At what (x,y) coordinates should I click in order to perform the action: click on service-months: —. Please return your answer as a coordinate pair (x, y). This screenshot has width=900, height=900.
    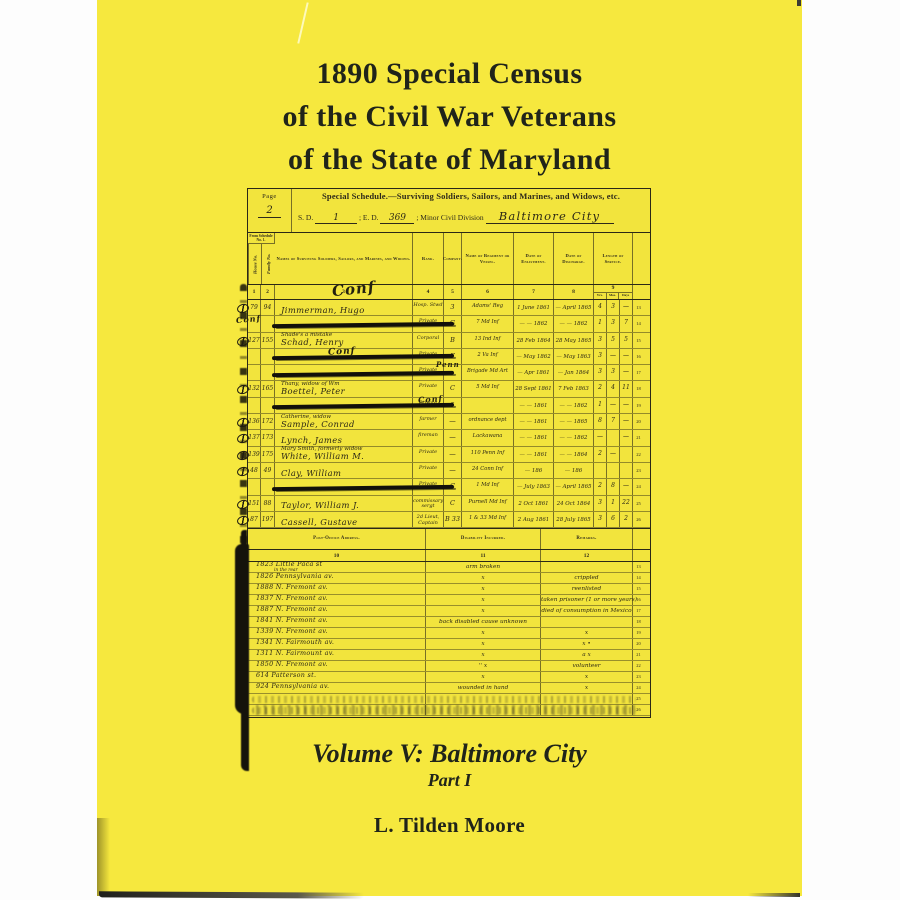
    Looking at the image, I should click on (613, 356).